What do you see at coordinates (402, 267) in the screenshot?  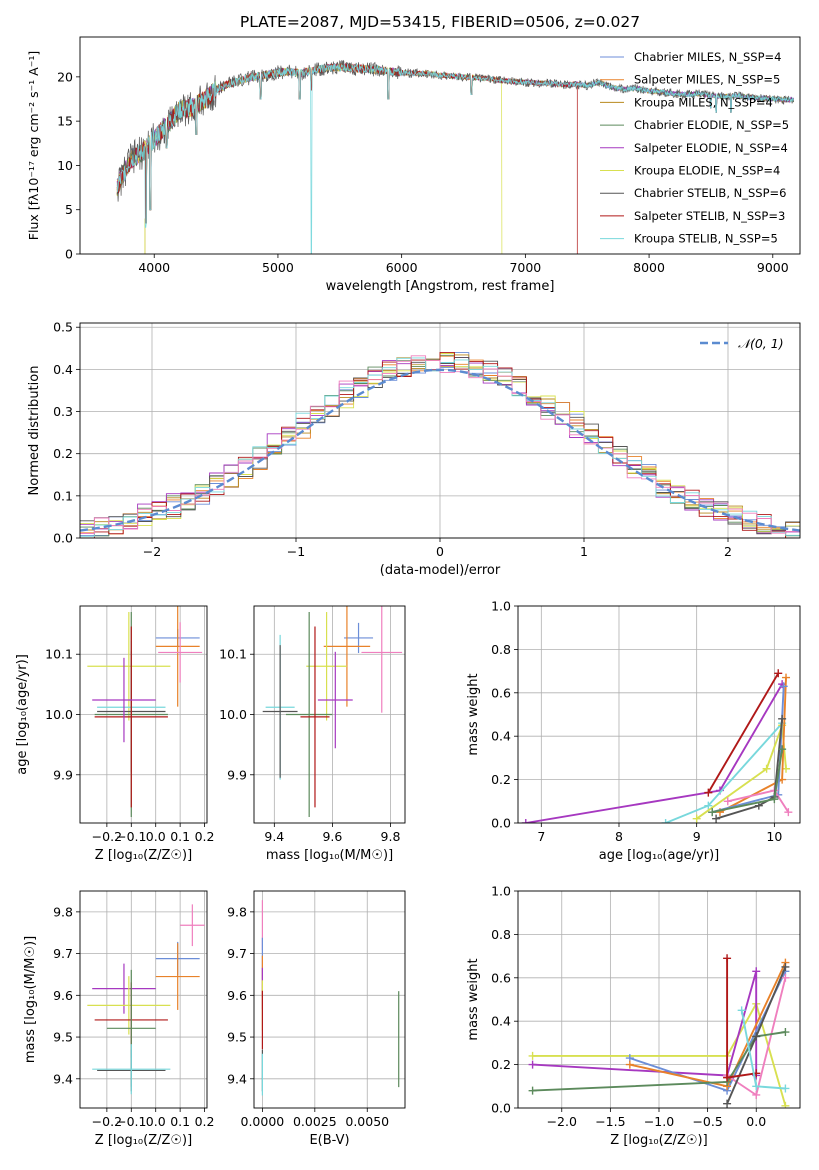 I see `x-tick-label: 6000` at bounding box center [402, 267].